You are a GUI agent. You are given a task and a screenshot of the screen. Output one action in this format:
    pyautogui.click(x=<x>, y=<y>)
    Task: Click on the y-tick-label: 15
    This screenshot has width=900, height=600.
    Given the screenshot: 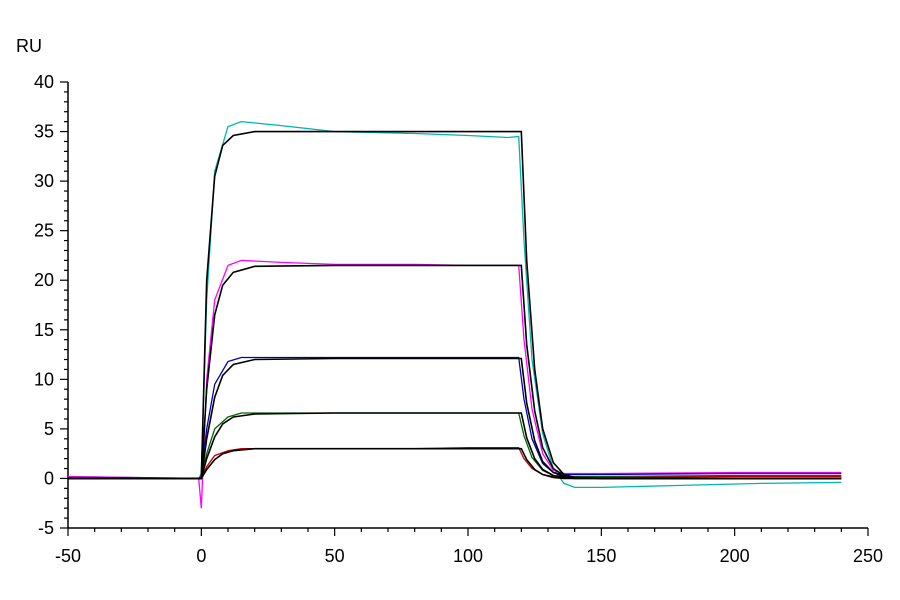 What is the action you would take?
    pyautogui.click(x=44, y=330)
    